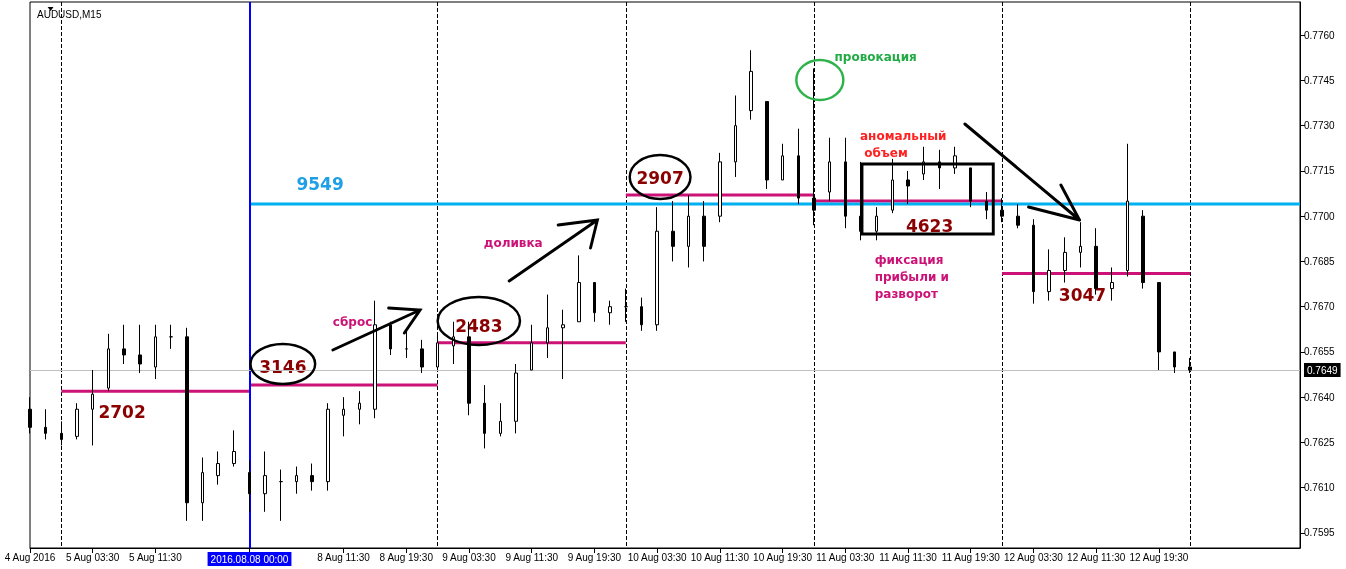 The width and height of the screenshot is (1346, 569). Describe the element at coordinates (352, 321) in the screenshot. I see `annotation: сброс` at that location.